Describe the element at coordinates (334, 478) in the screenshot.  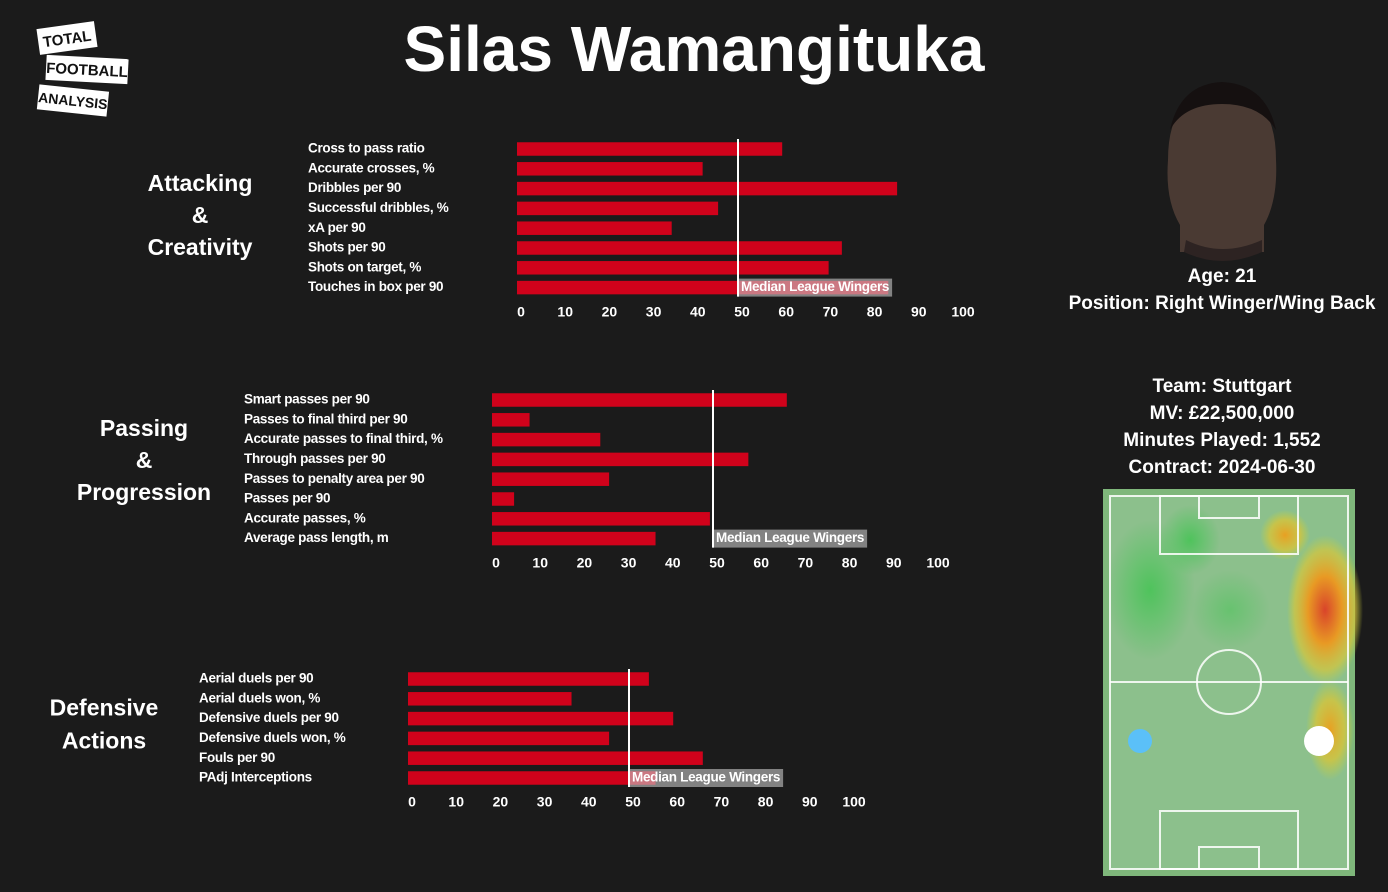
I see `category-label: Passes to penalty area per 90` at that location.